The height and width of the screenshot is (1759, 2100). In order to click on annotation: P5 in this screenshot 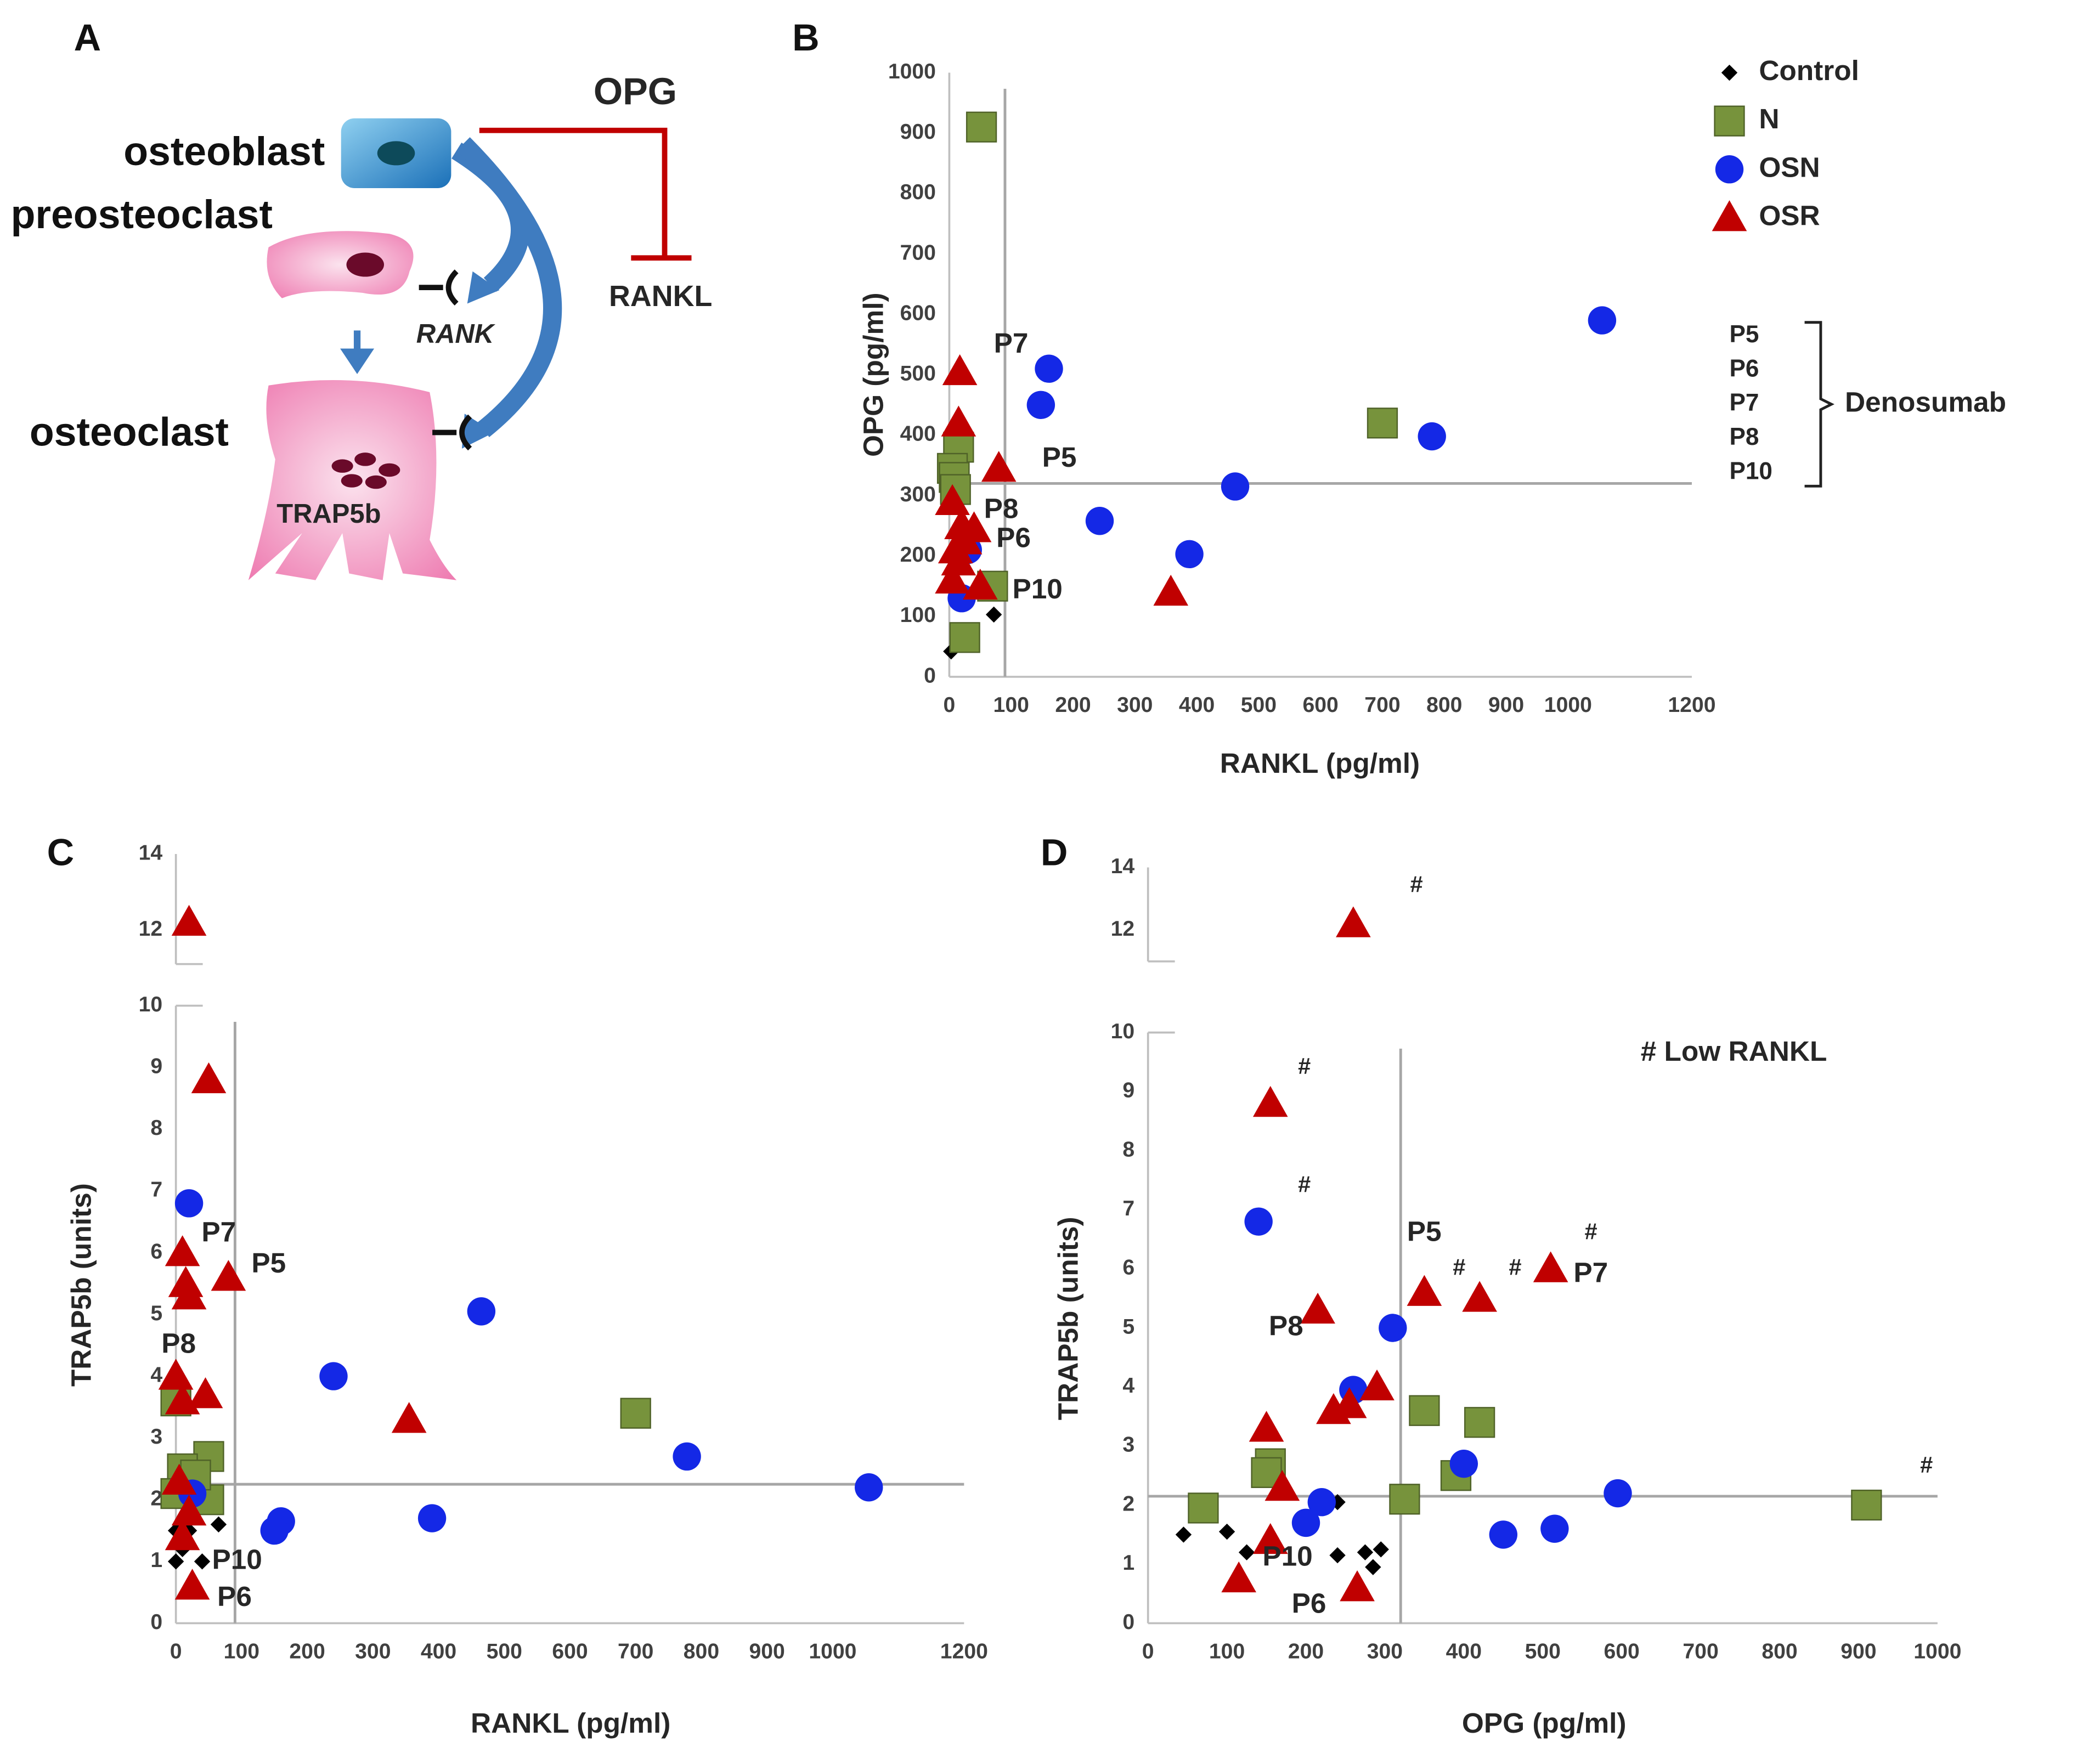, I will do `click(1424, 1231)`.